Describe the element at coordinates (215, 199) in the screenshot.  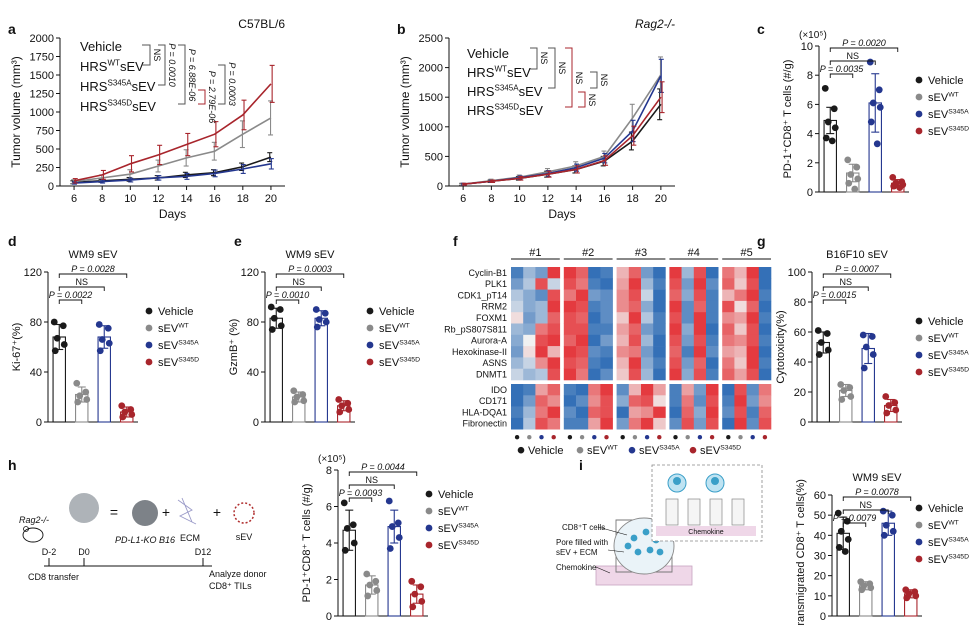
I see `a-x-tick-label: 16` at that location.